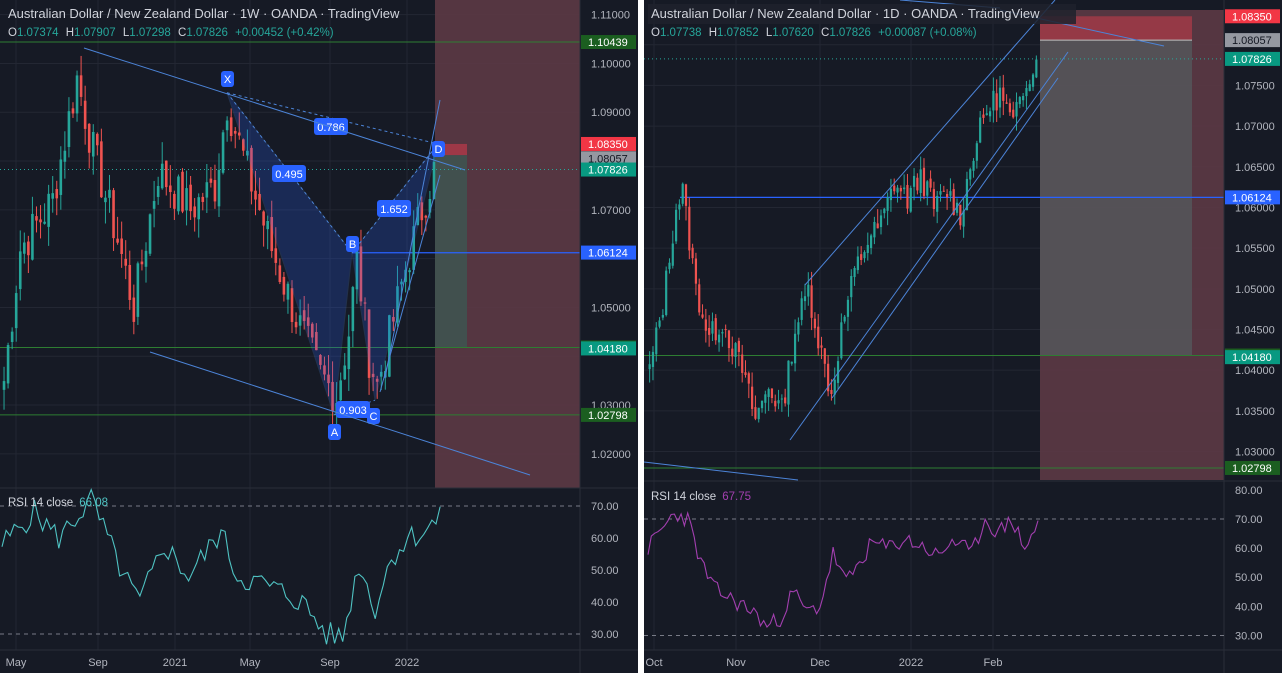  Describe the element at coordinates (1249, 520) in the screenshot. I see `right-rsi-tick: 70.00` at that location.